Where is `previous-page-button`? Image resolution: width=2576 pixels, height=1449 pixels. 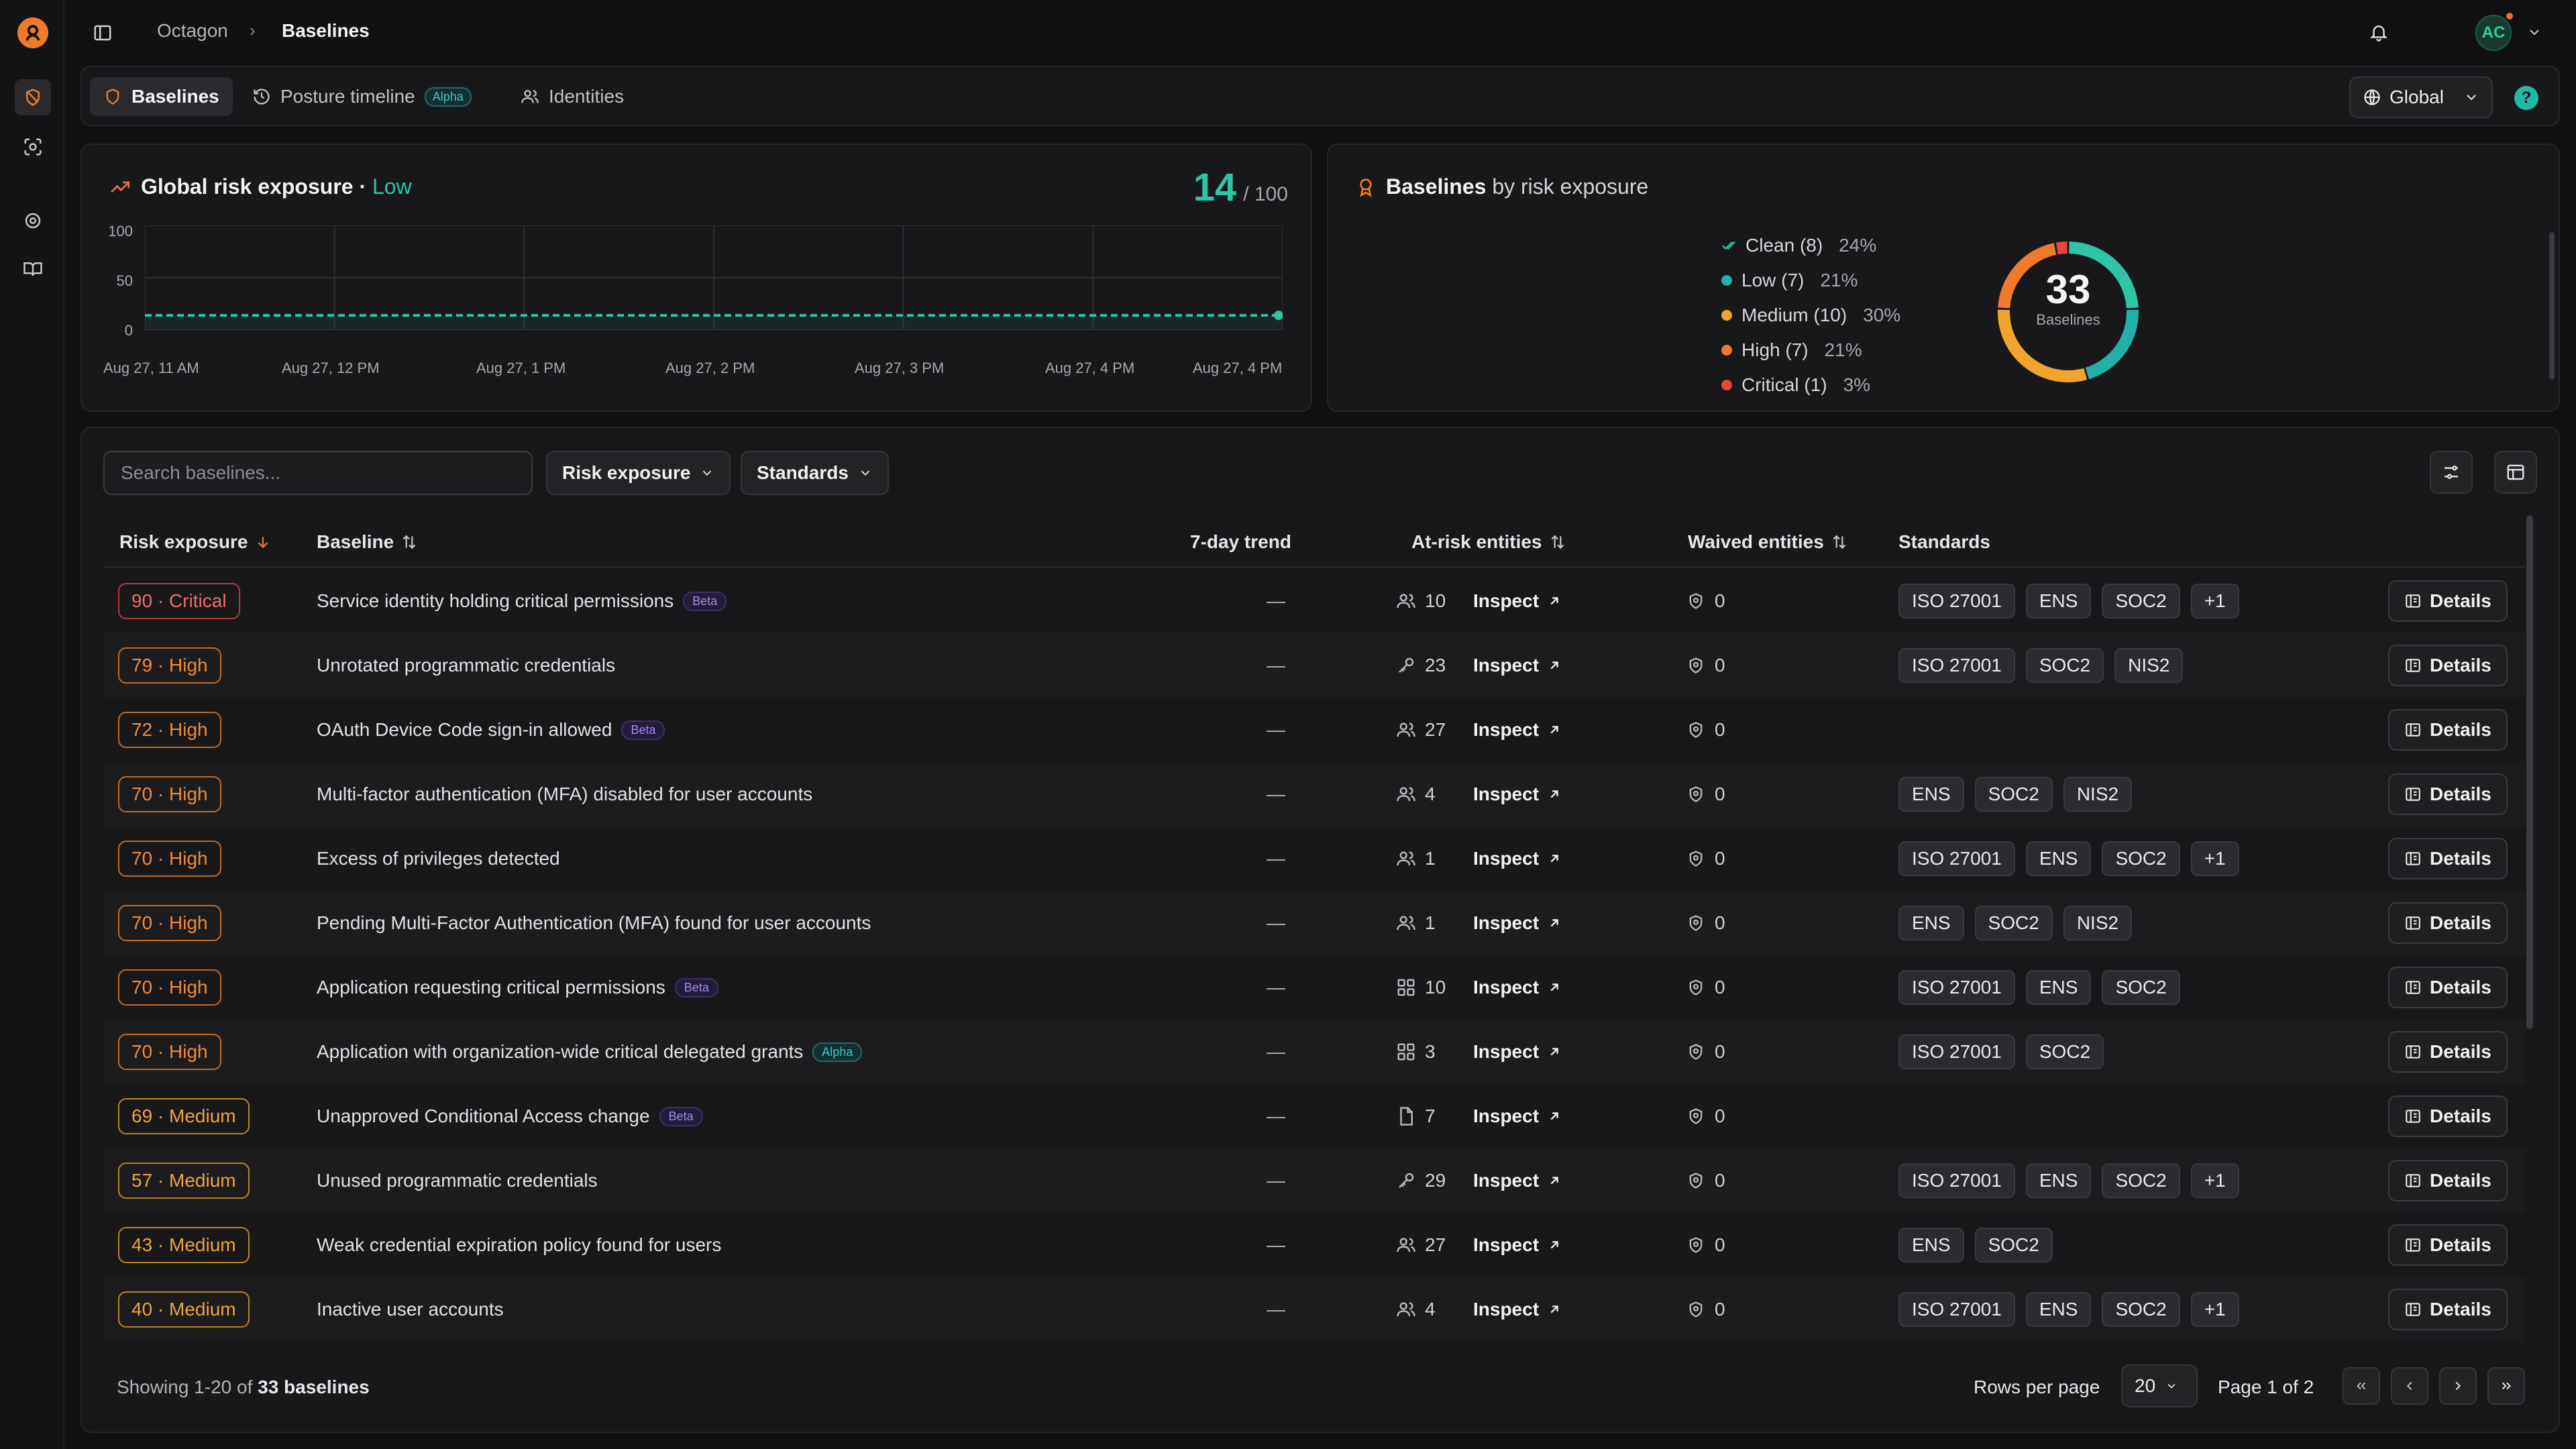 previous-page-button is located at coordinates (2409, 1386).